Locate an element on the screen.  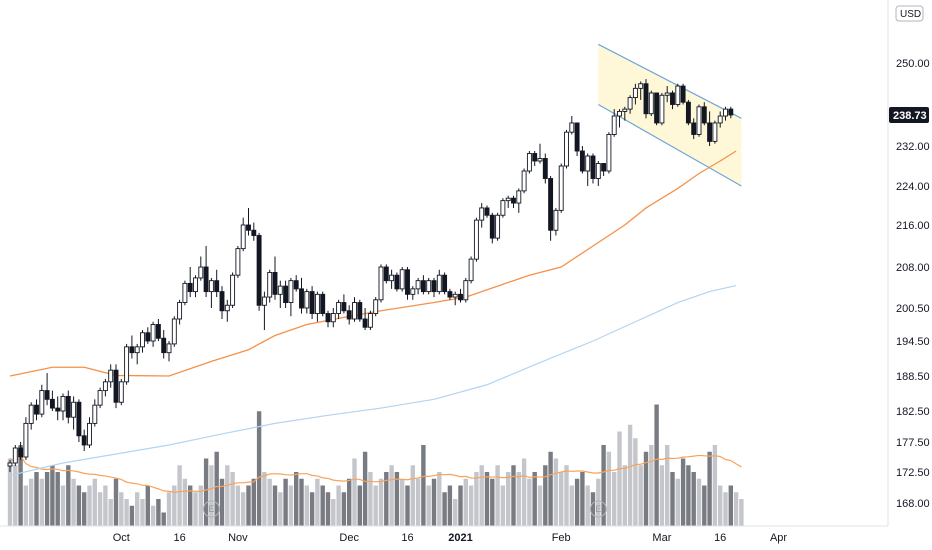
descending-channel is located at coordinates (670, 115).